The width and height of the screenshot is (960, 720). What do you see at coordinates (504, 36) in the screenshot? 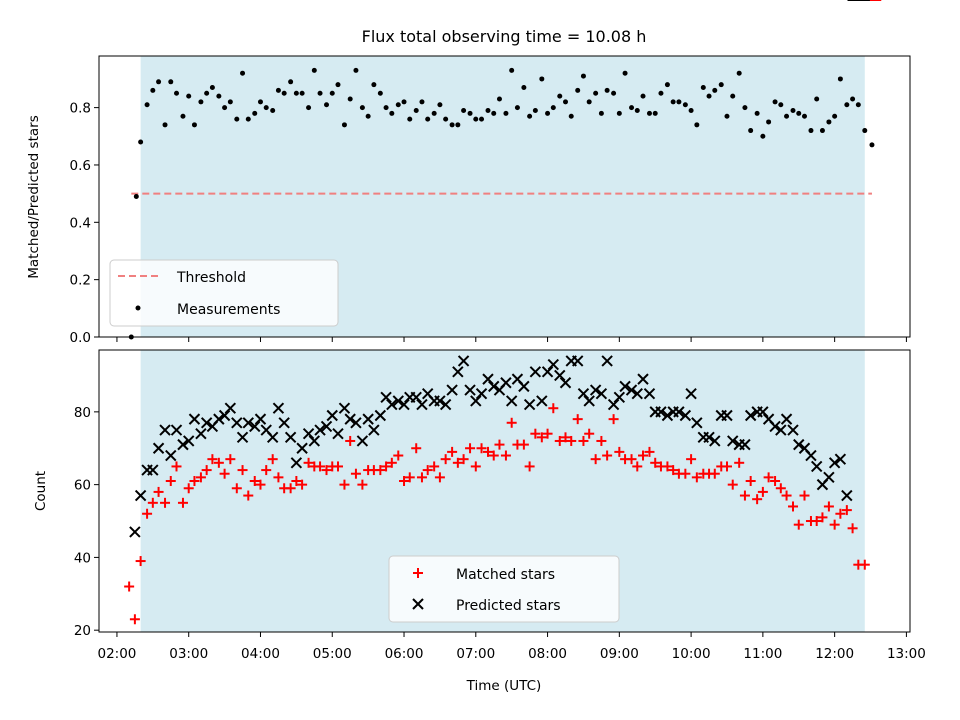
I see `figure-title: Flux total observing time = 10.08 h` at bounding box center [504, 36].